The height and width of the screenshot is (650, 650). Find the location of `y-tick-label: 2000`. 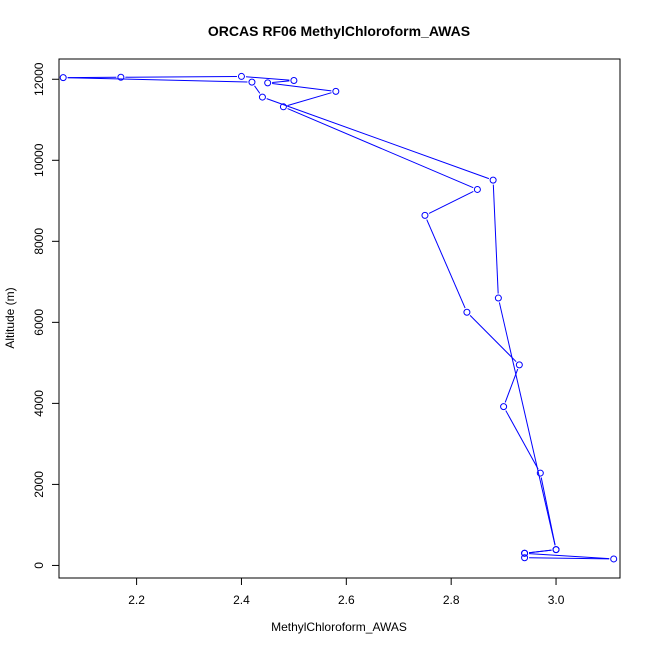

y-tick-label: 2000 is located at coordinates (39, 484).